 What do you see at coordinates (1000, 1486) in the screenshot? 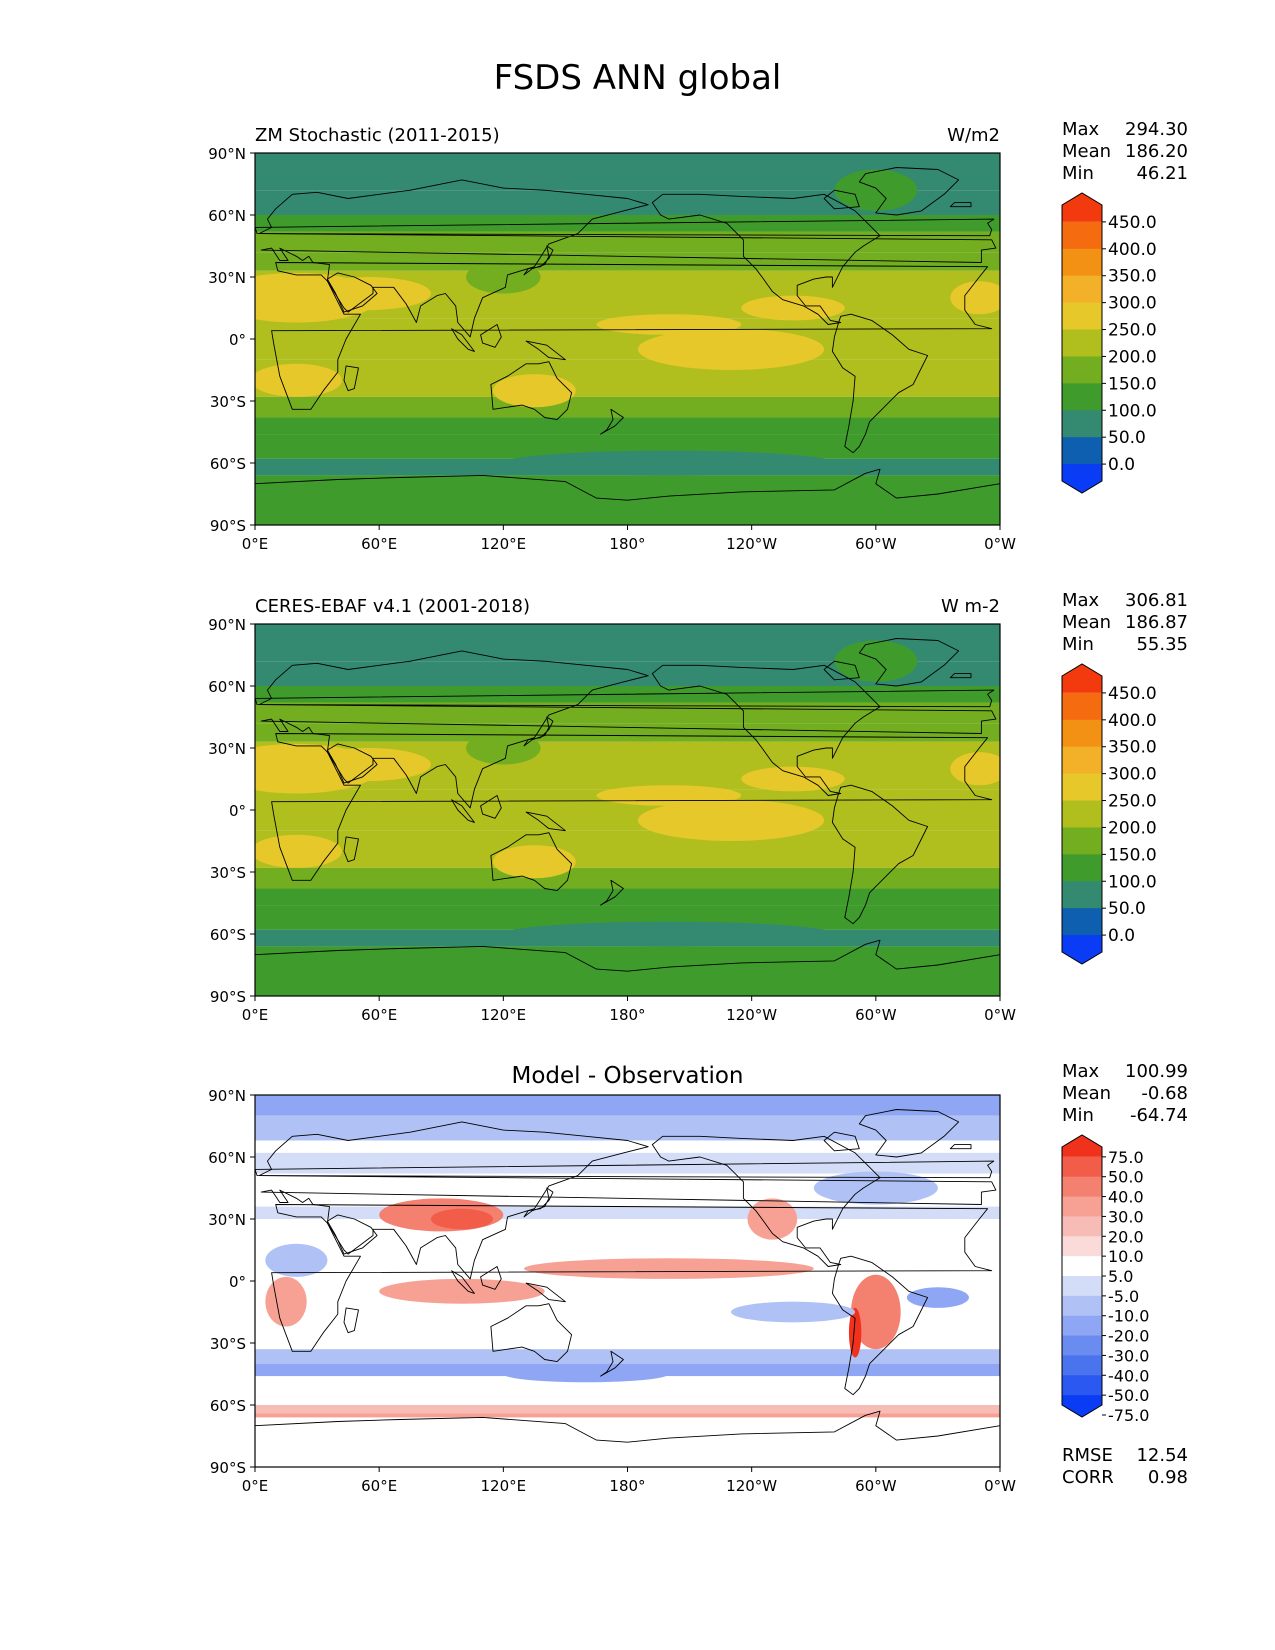
I see `lon-tick-label: 0°W` at bounding box center [1000, 1486].